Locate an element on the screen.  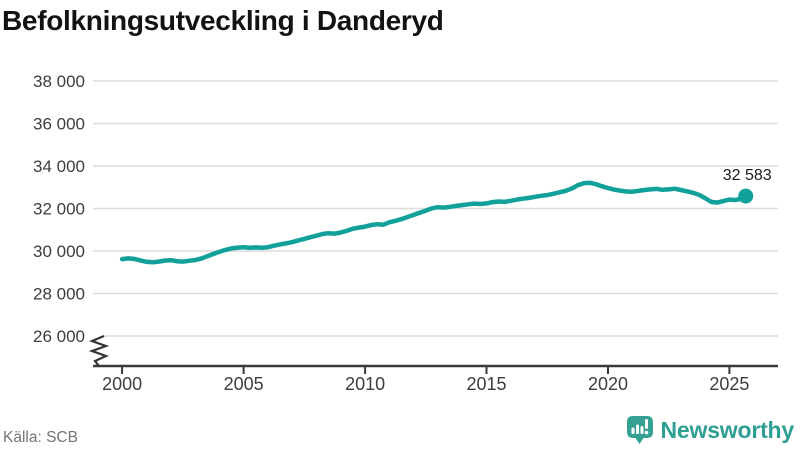
x-axis is located at coordinates (435, 369).